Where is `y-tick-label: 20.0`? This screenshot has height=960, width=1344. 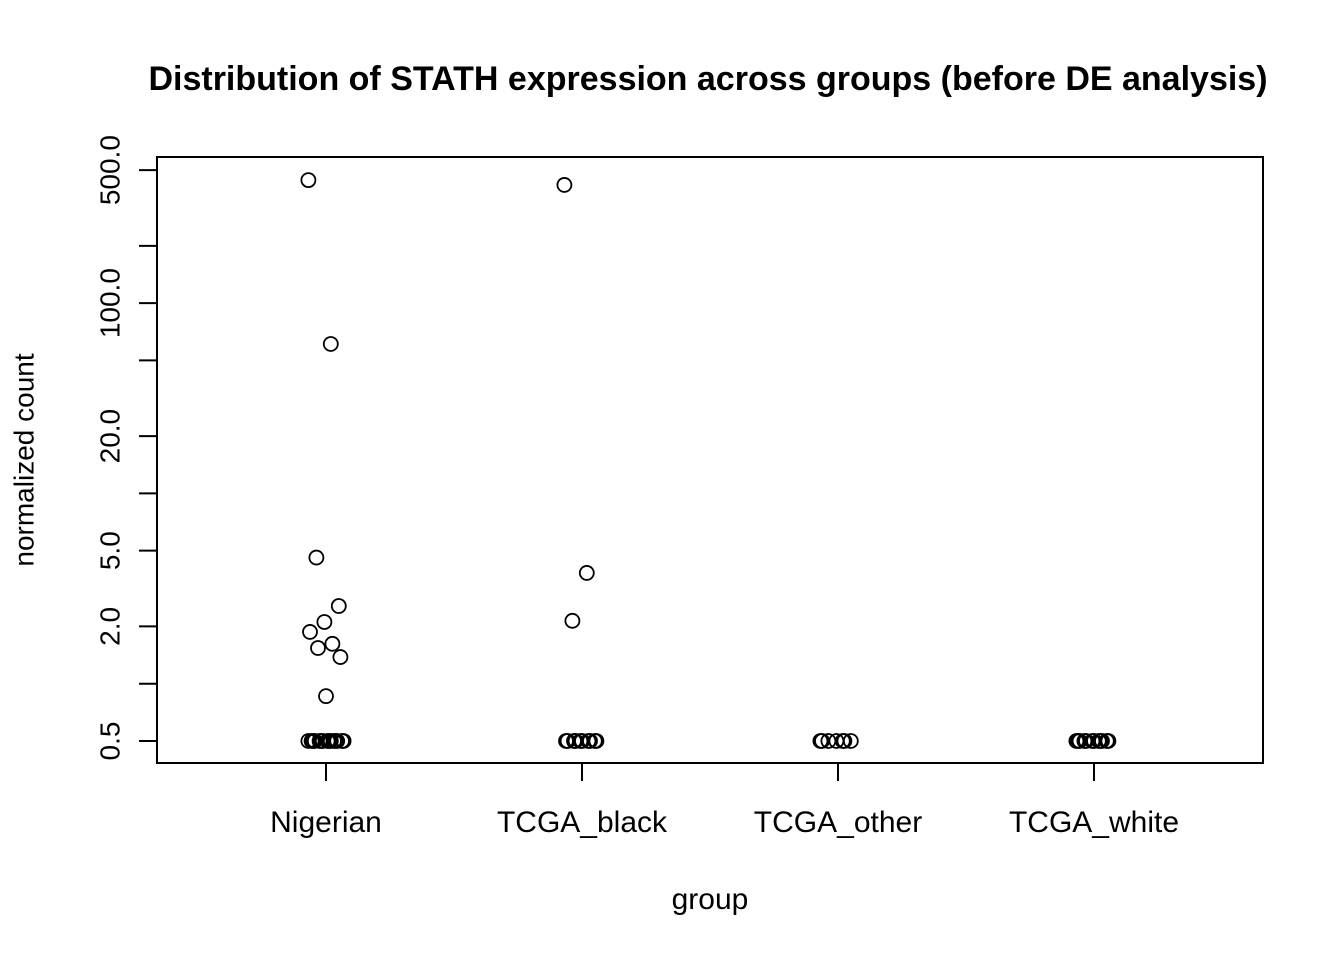
y-tick-label: 20.0 is located at coordinates (109, 436).